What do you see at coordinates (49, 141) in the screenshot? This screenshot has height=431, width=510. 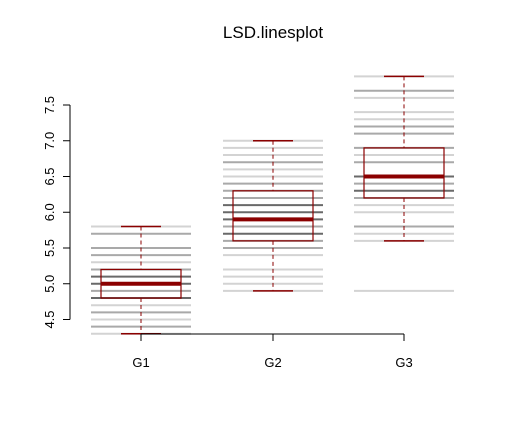 I see `y-tick-label: 7.0` at bounding box center [49, 141].